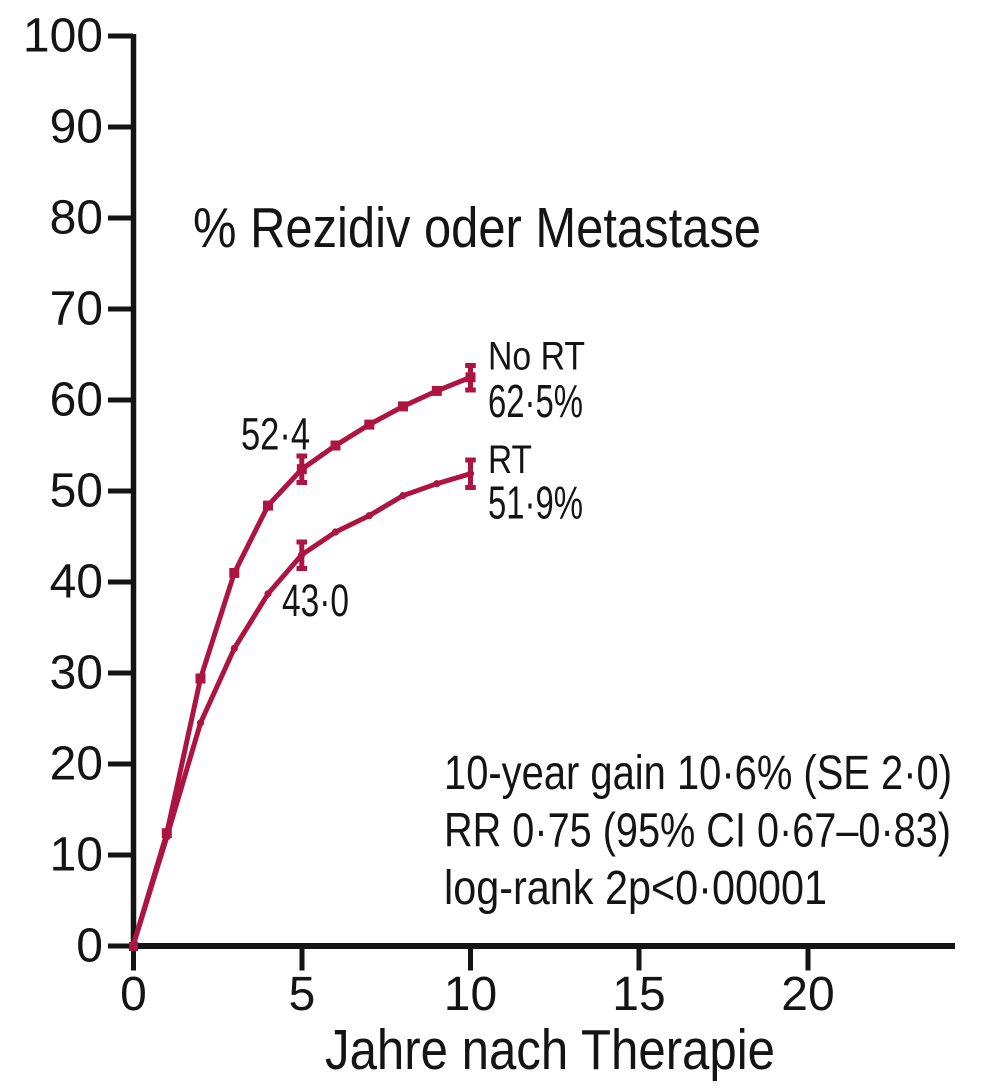 The height and width of the screenshot is (1091, 990). I want to click on svg-text: 70, so click(76, 309).